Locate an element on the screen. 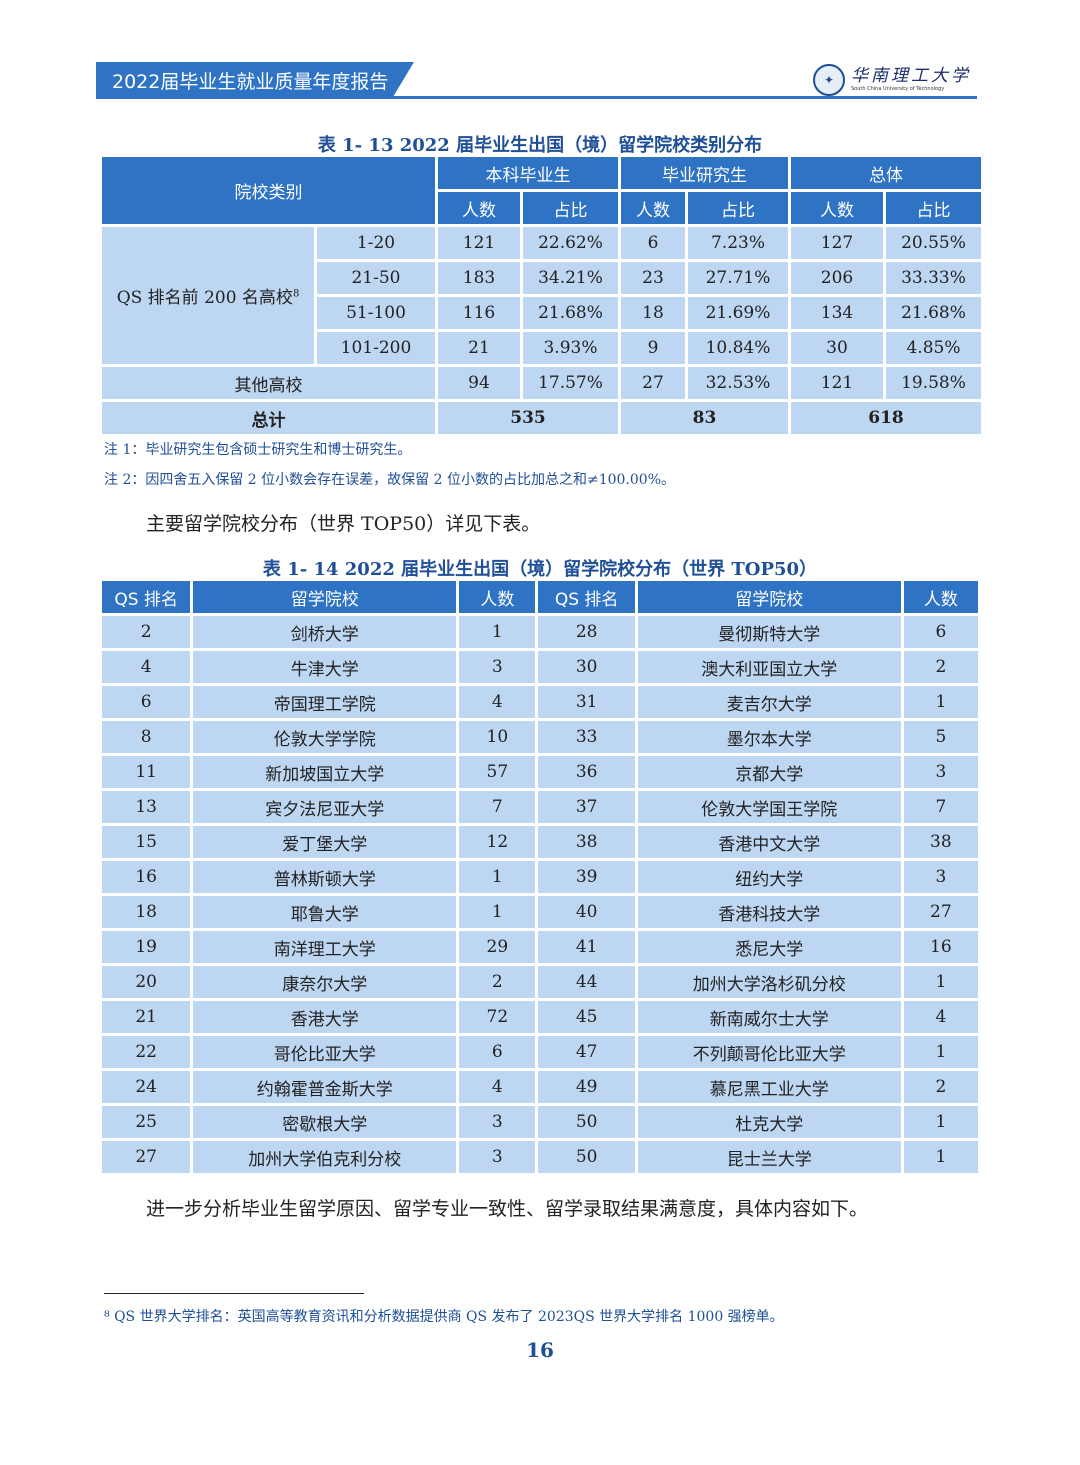 This screenshot has height=1465, width=1080. table-cell: 悉尼大学 is located at coordinates (769, 947).